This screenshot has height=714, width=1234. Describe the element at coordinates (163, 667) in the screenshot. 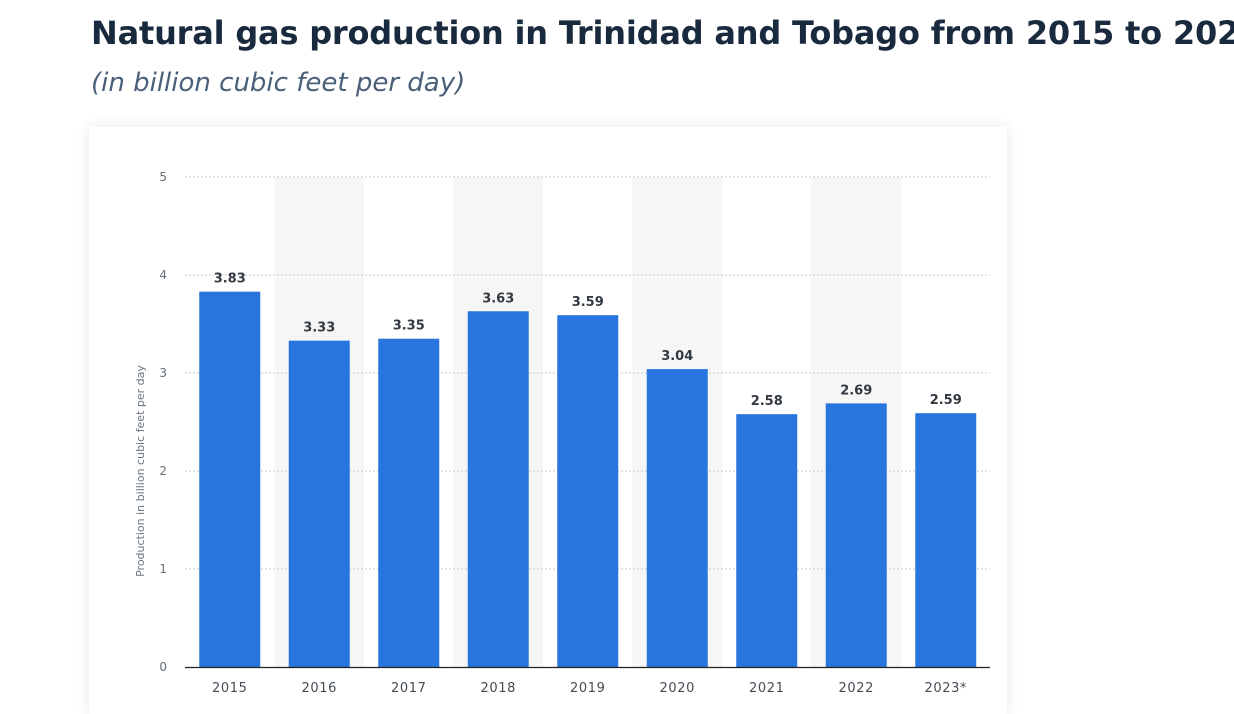

I see `y-tick-label: 0` at that location.